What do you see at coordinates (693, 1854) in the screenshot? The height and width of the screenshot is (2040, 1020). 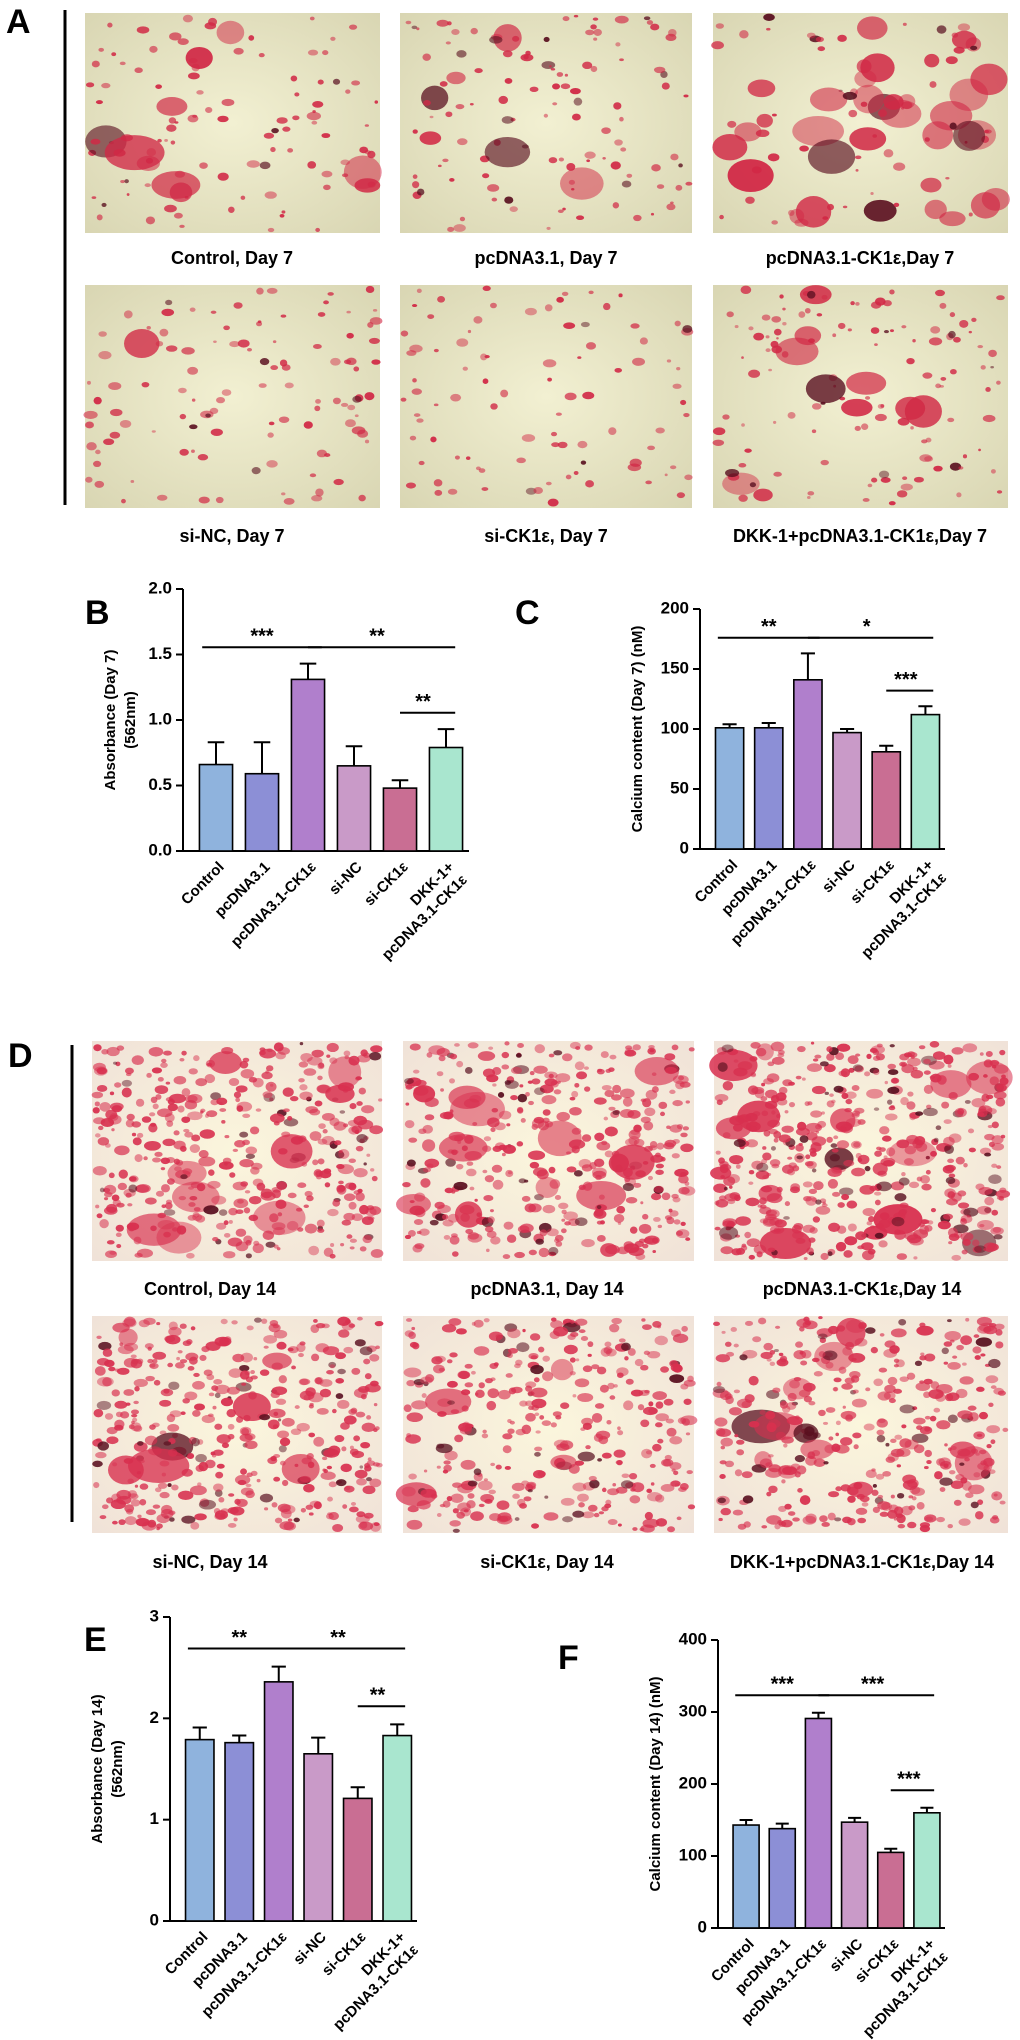 I see `y-tick-label: 100` at bounding box center [693, 1854].